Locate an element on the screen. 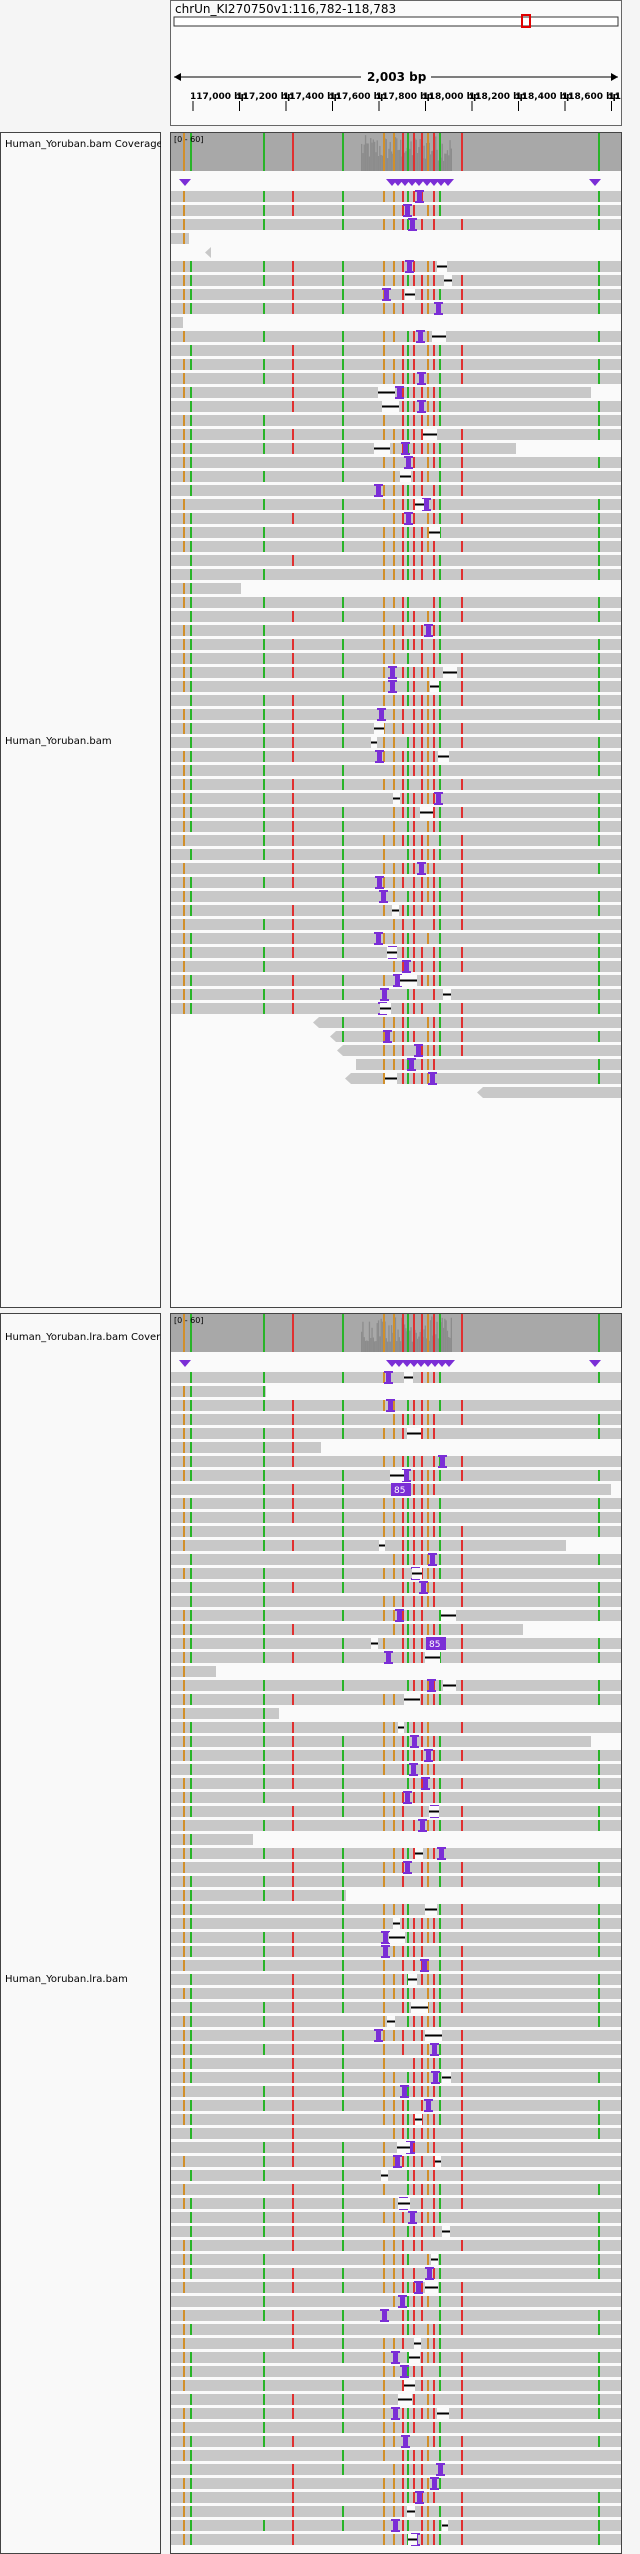  coverage-track: [0 - 60] is located at coordinates (396, 152).